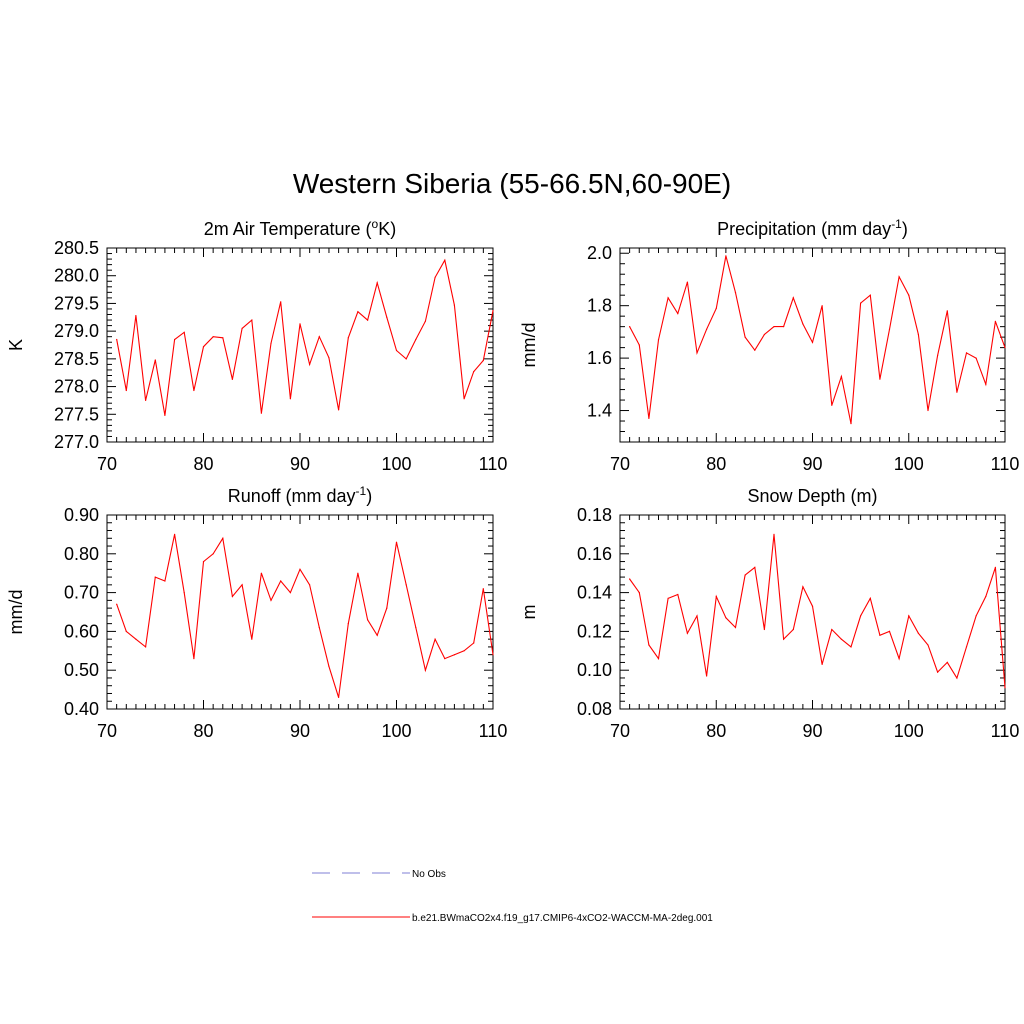 This screenshot has width=1024, height=1024. Describe the element at coordinates (493, 731) in the screenshot. I see `runoff-xtick-label: 110` at that location.